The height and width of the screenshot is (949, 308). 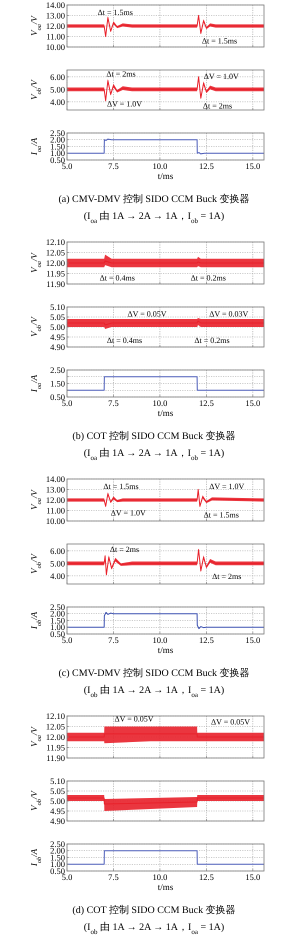 I want to click on text: (a) CMV-DMV 控制 SIDO CCM Buck 变换器, so click(x=154, y=199).